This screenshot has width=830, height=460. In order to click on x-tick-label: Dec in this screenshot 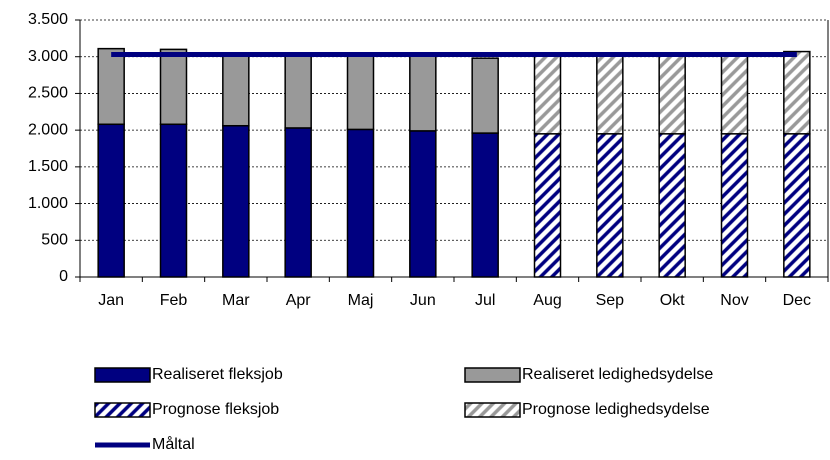, I will do `click(797, 300)`.